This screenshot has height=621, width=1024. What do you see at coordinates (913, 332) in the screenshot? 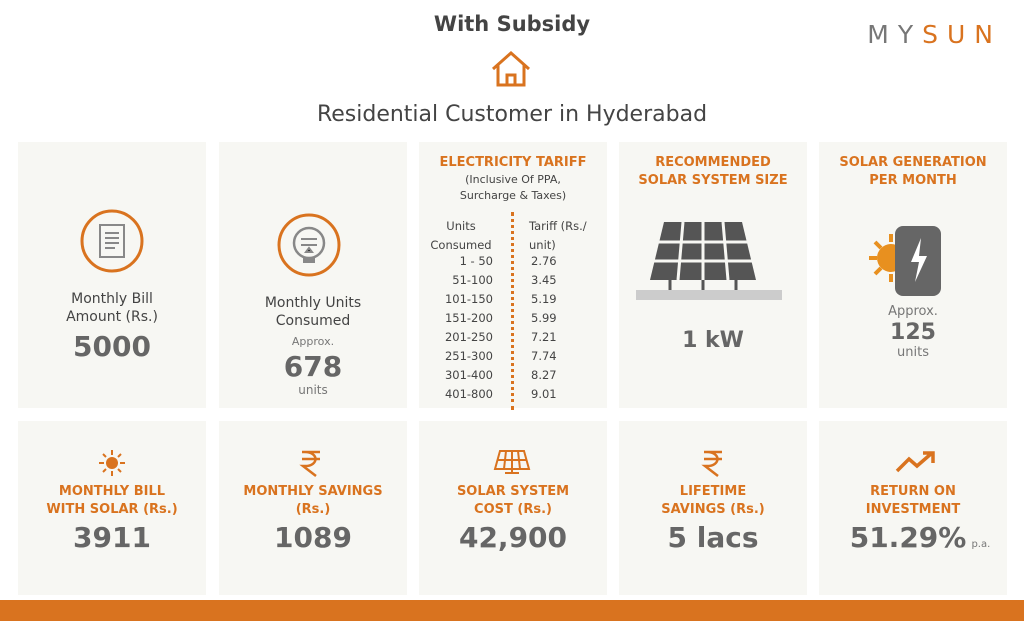
I see `value: 125` at bounding box center [913, 332].